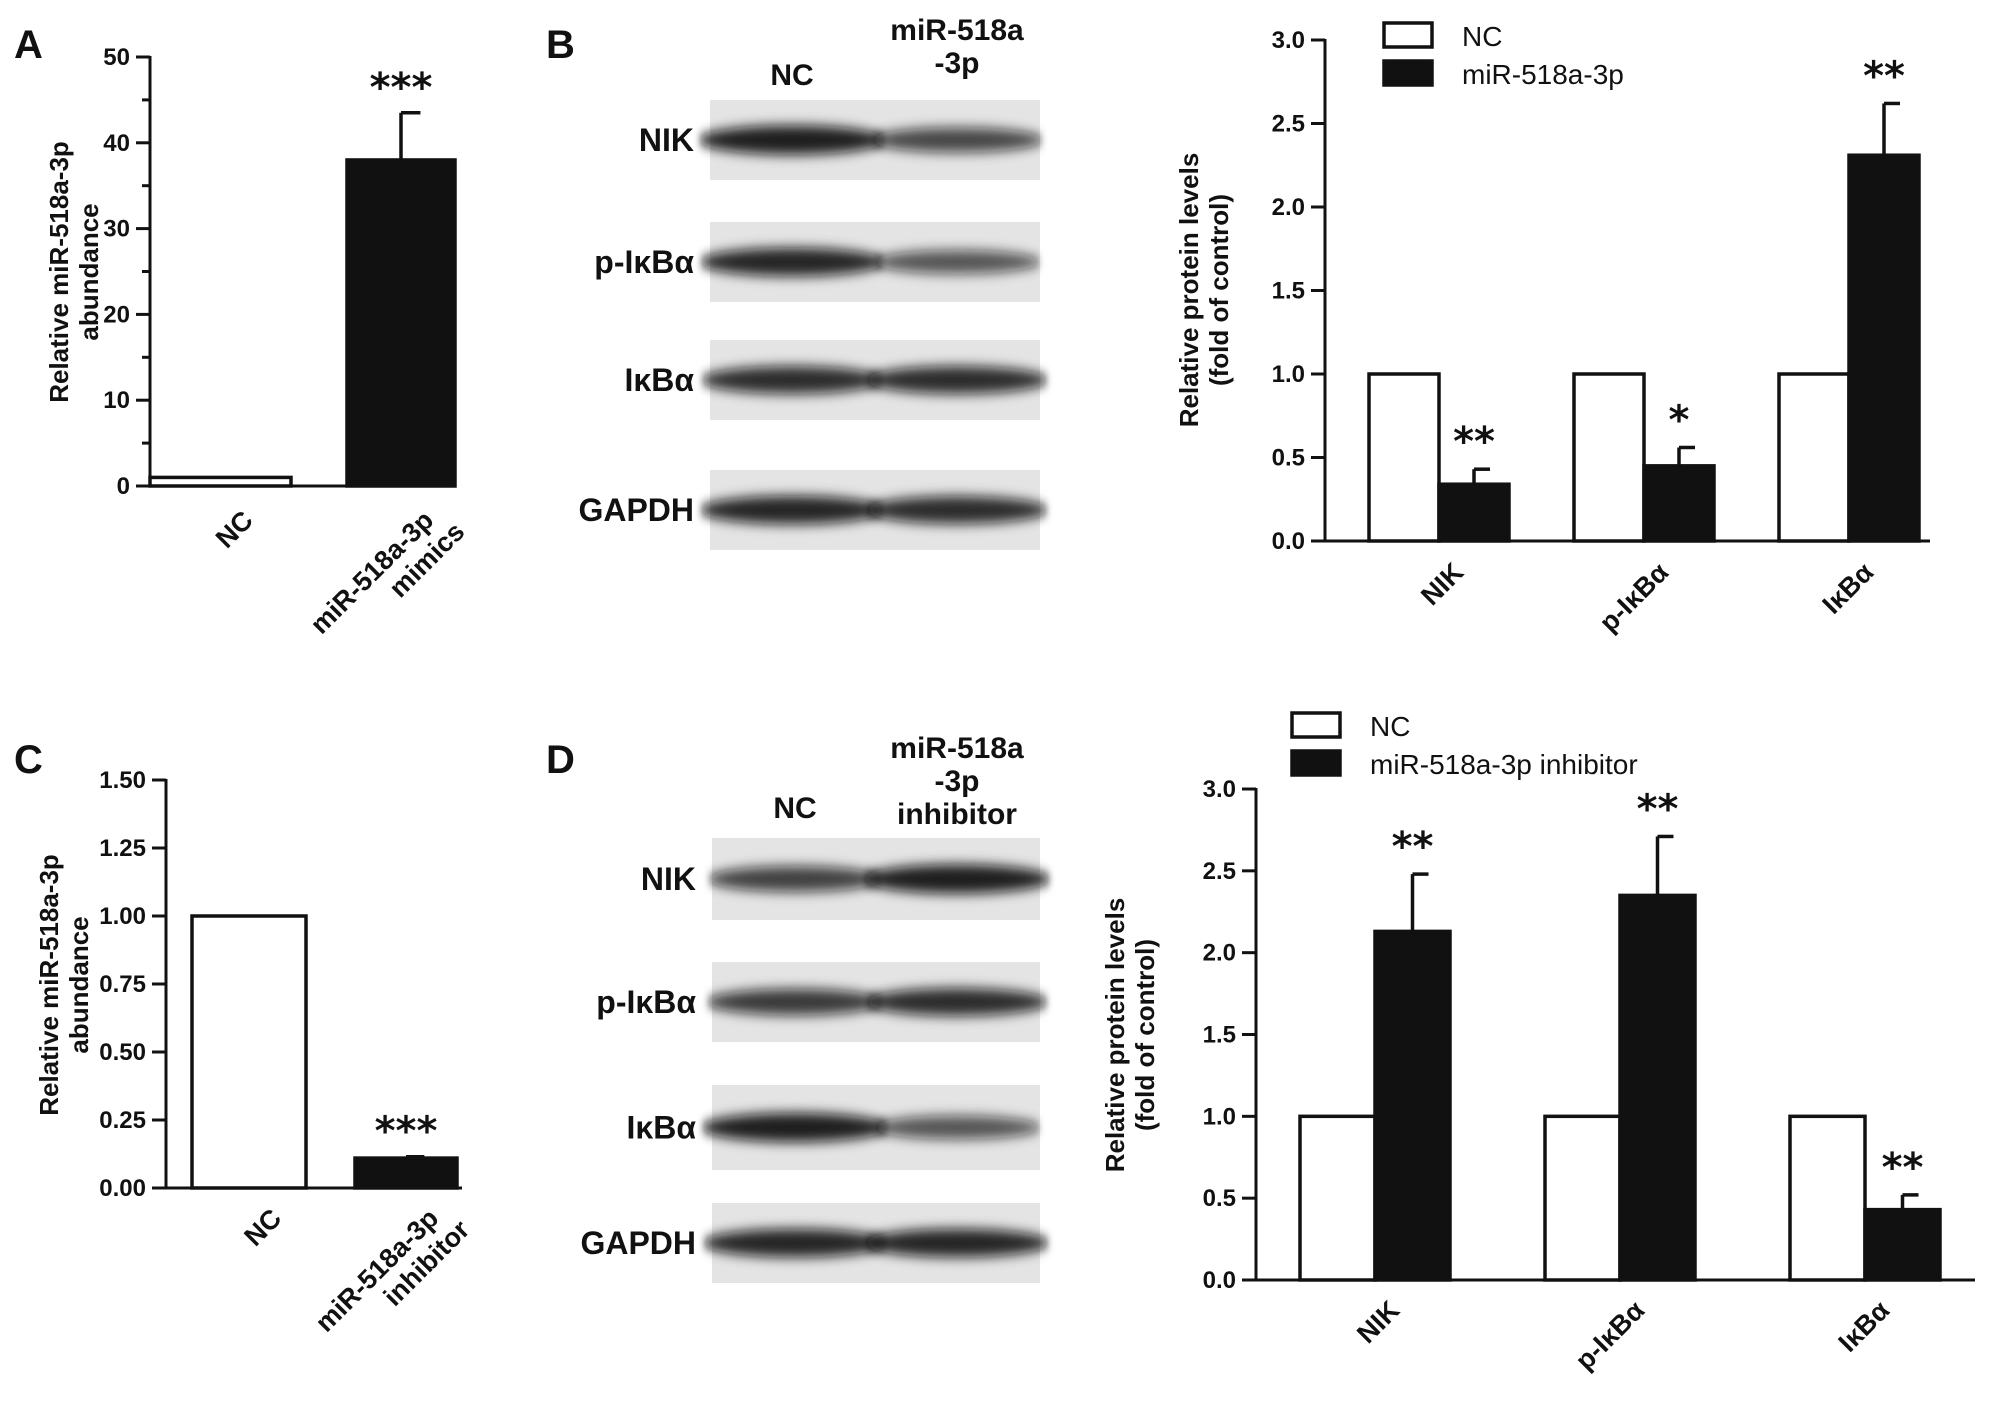 The width and height of the screenshot is (2016, 1407). I want to click on blot-row-label: p-IκBα, so click(646, 1002).